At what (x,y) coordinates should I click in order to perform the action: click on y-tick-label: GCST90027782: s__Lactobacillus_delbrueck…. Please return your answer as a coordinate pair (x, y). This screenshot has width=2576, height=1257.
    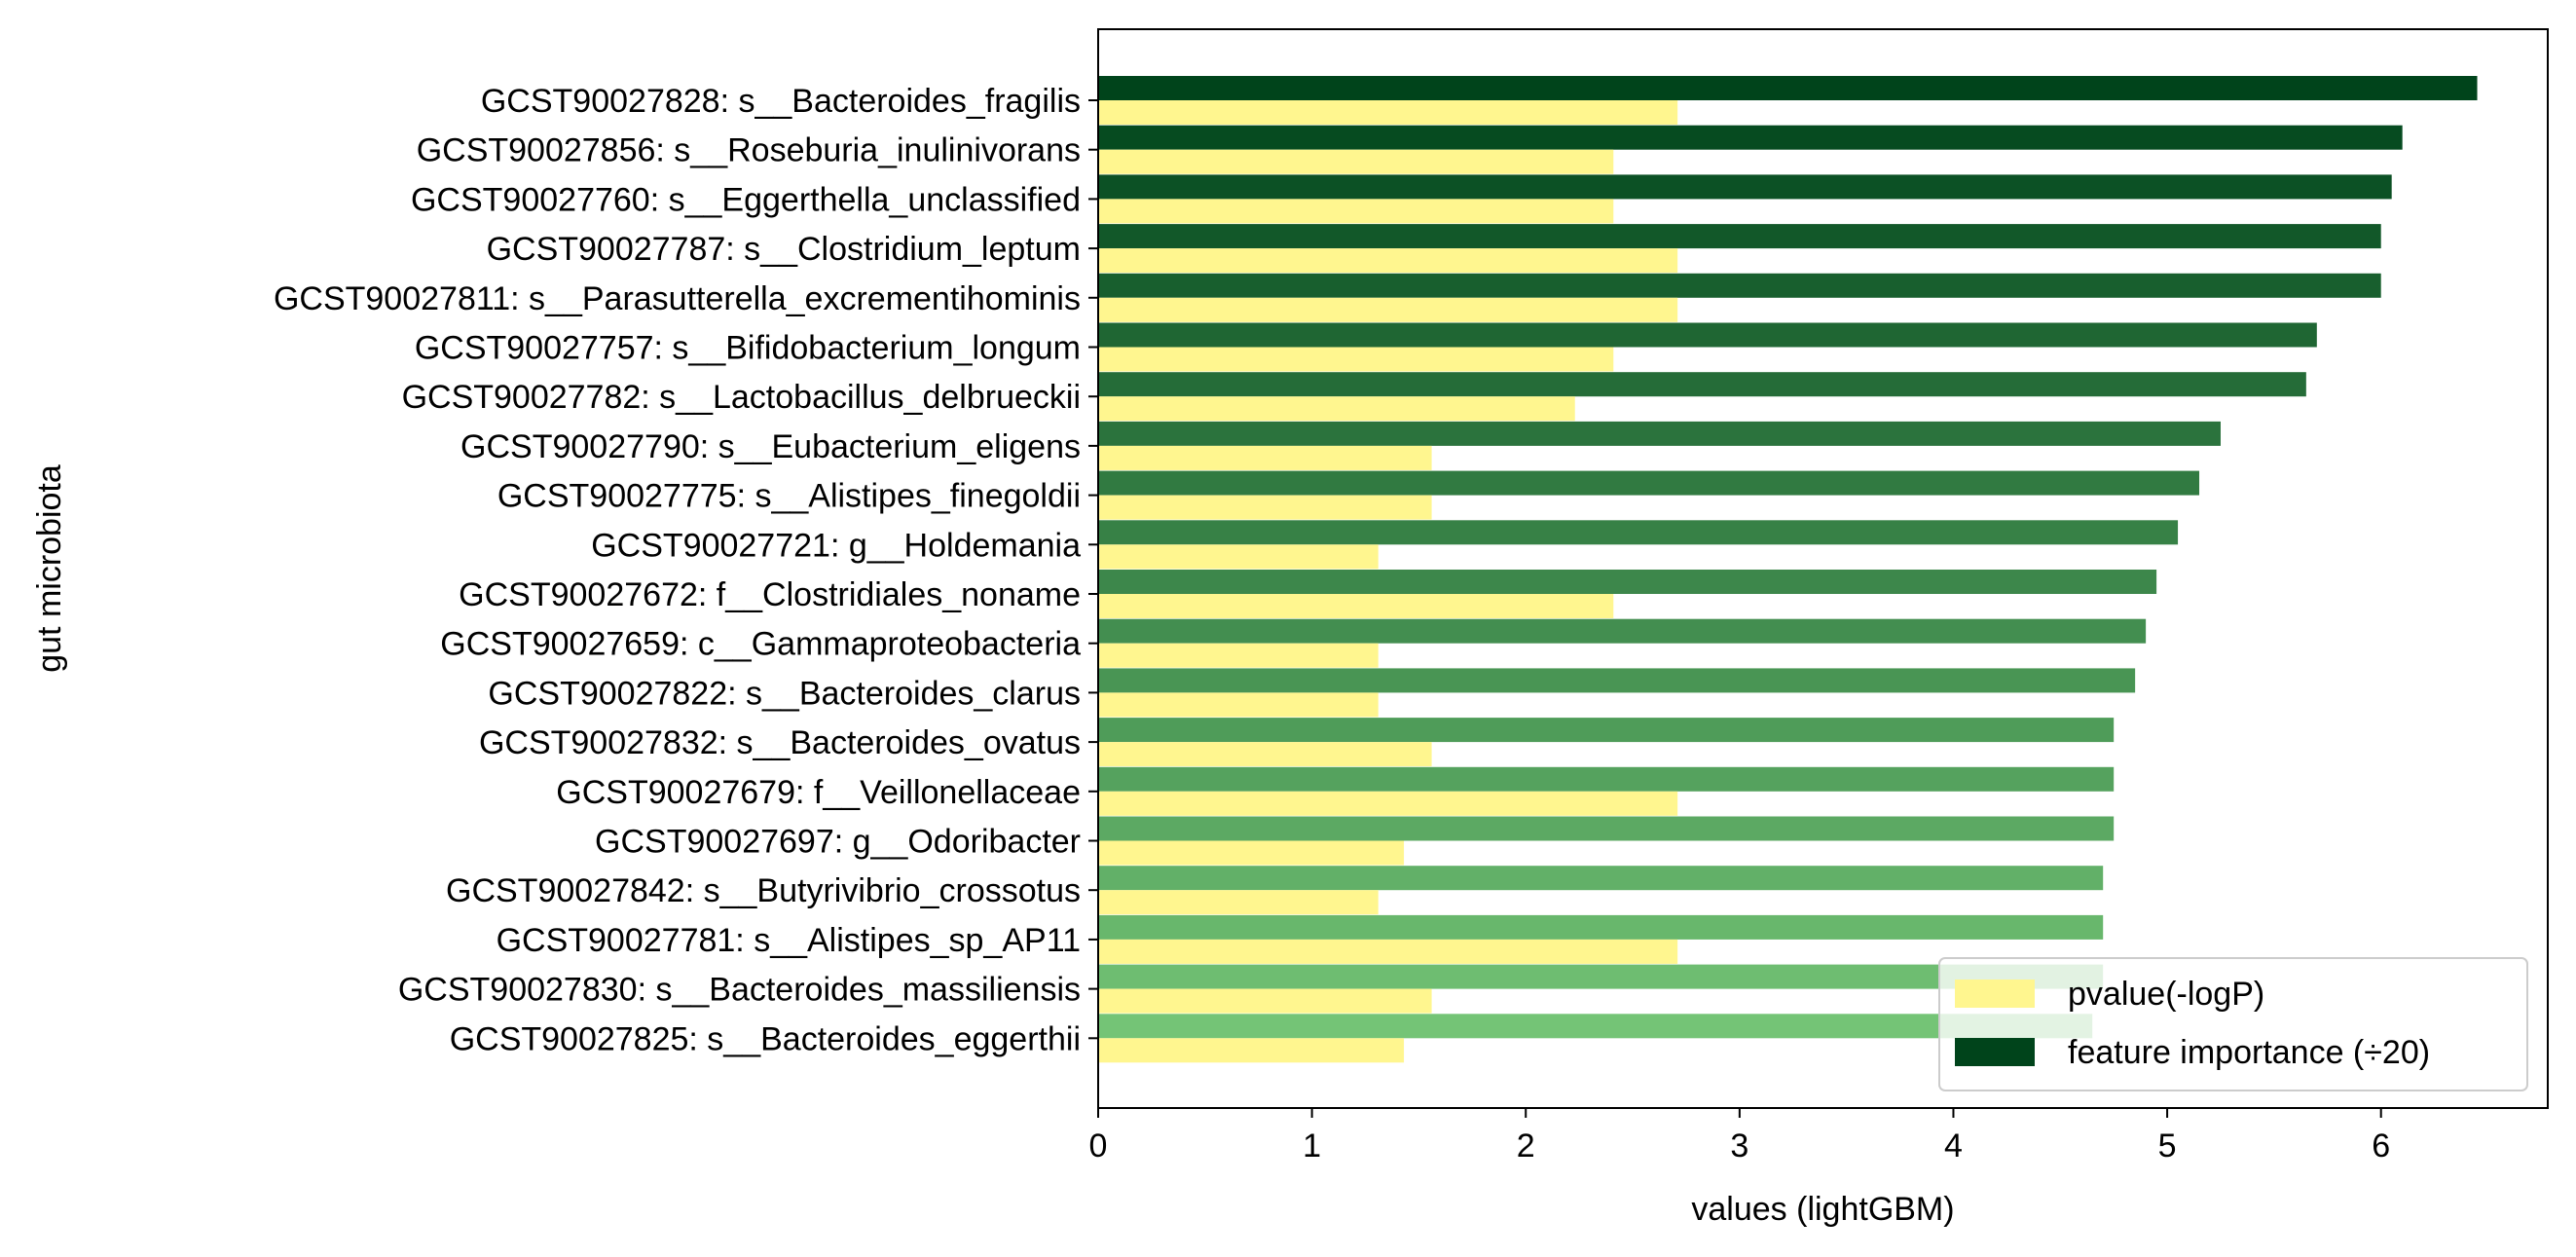
    Looking at the image, I should click on (741, 397).